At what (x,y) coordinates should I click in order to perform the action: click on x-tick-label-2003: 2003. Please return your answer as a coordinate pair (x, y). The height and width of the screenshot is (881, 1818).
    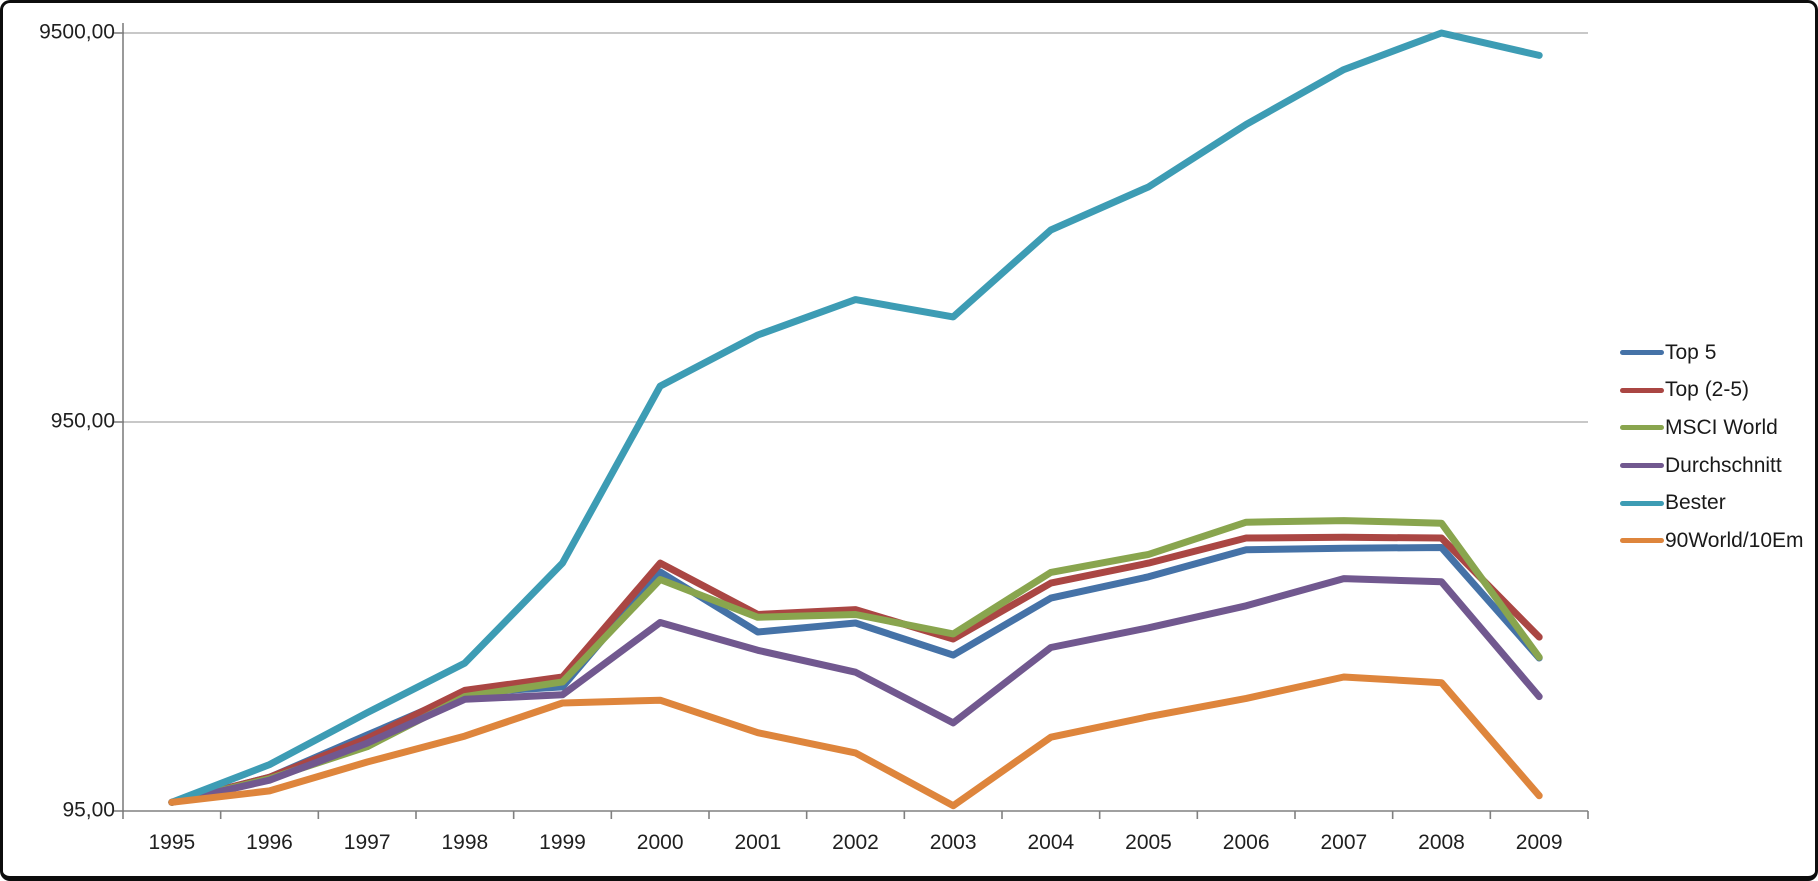
    Looking at the image, I should click on (953, 842).